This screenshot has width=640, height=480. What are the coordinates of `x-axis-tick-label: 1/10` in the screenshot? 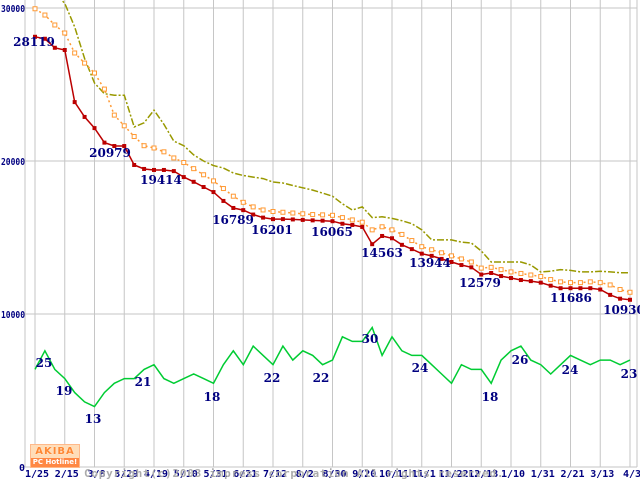 It's located at (513, 474).